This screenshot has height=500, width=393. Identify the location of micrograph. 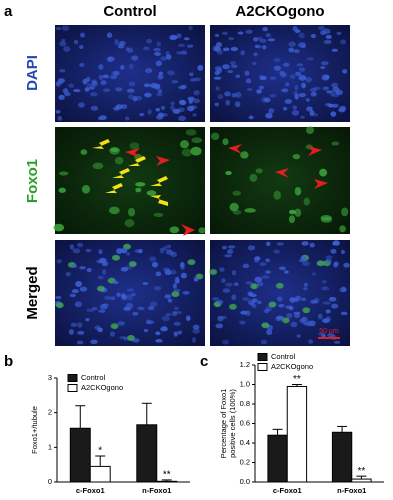
(130, 180).